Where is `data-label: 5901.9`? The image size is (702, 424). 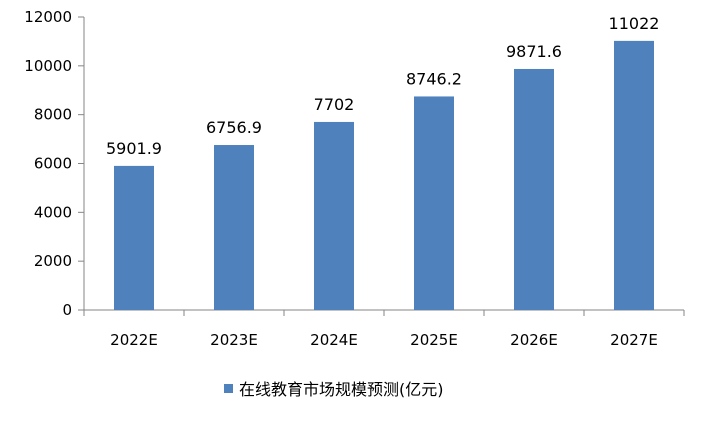 data-label: 5901.9 is located at coordinates (134, 148).